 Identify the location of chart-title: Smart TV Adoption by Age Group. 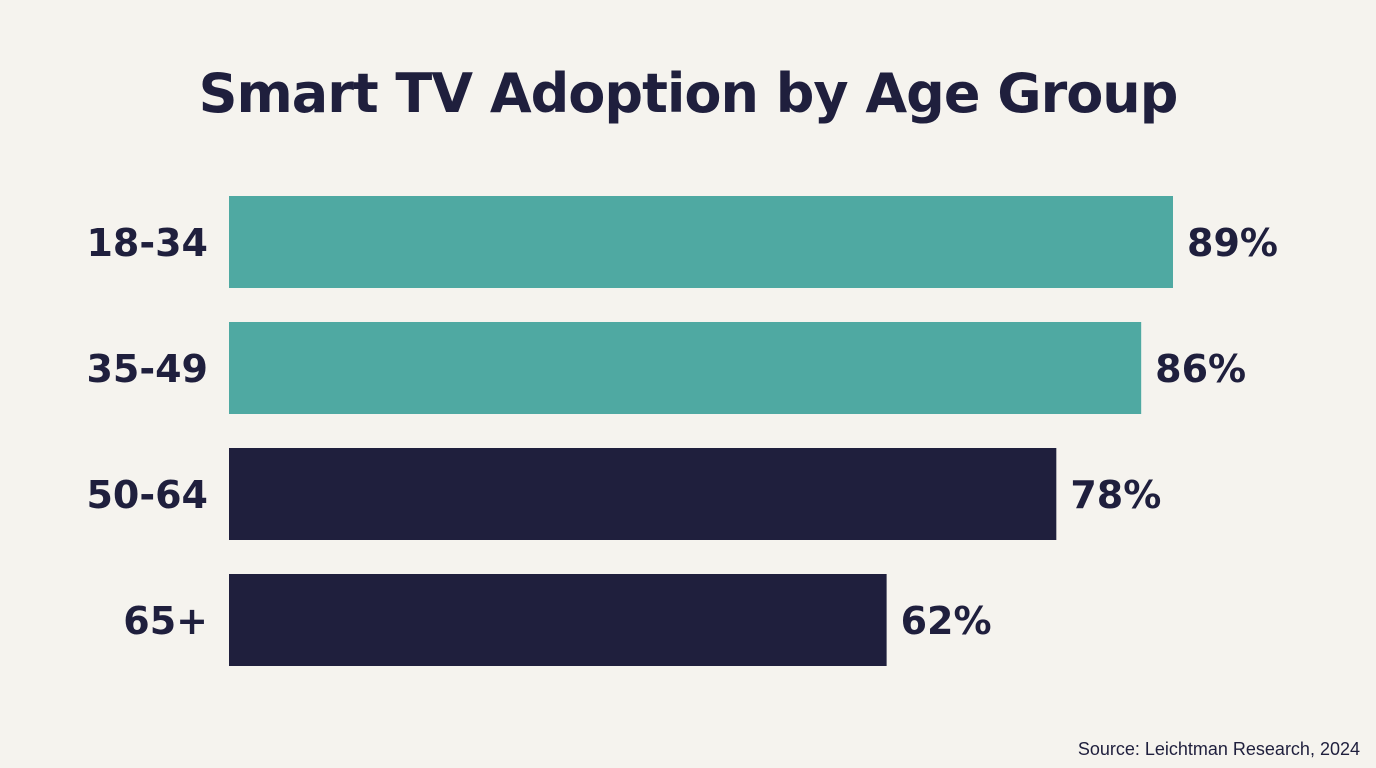
(688, 93).